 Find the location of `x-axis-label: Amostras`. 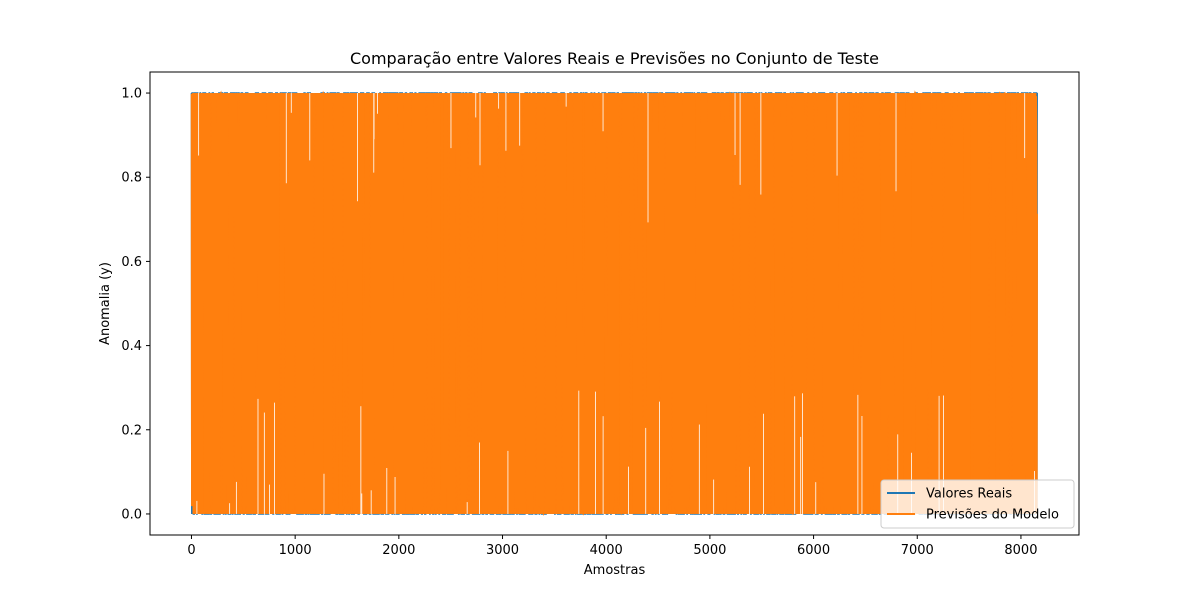

x-axis-label: Amostras is located at coordinates (615, 570).